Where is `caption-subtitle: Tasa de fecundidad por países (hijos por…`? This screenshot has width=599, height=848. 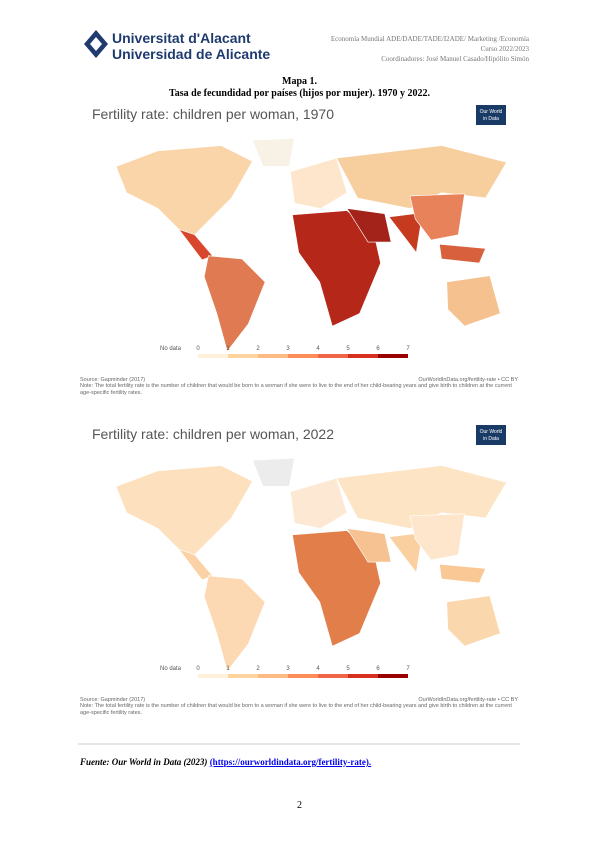
caption-subtitle: Tasa de fecundidad por países (hijos por… is located at coordinates (299, 93).